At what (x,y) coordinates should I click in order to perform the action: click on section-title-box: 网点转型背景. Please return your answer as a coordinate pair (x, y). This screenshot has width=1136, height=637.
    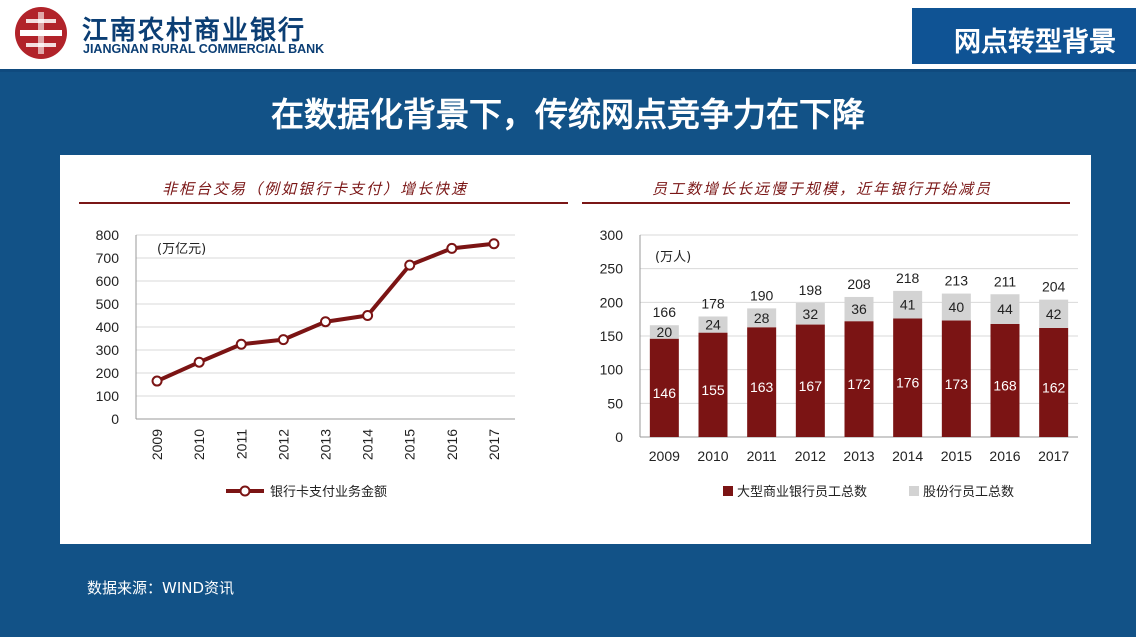
    Looking at the image, I should click on (1024, 36).